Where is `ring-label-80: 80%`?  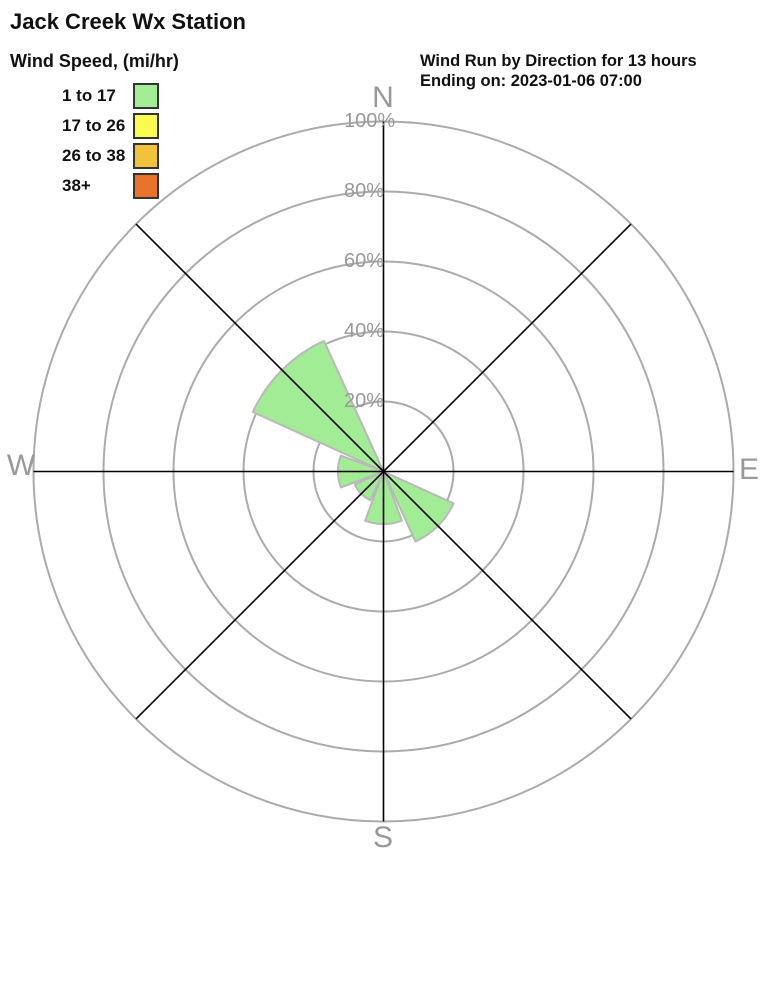
ring-label-80: 80% is located at coordinates (364, 191).